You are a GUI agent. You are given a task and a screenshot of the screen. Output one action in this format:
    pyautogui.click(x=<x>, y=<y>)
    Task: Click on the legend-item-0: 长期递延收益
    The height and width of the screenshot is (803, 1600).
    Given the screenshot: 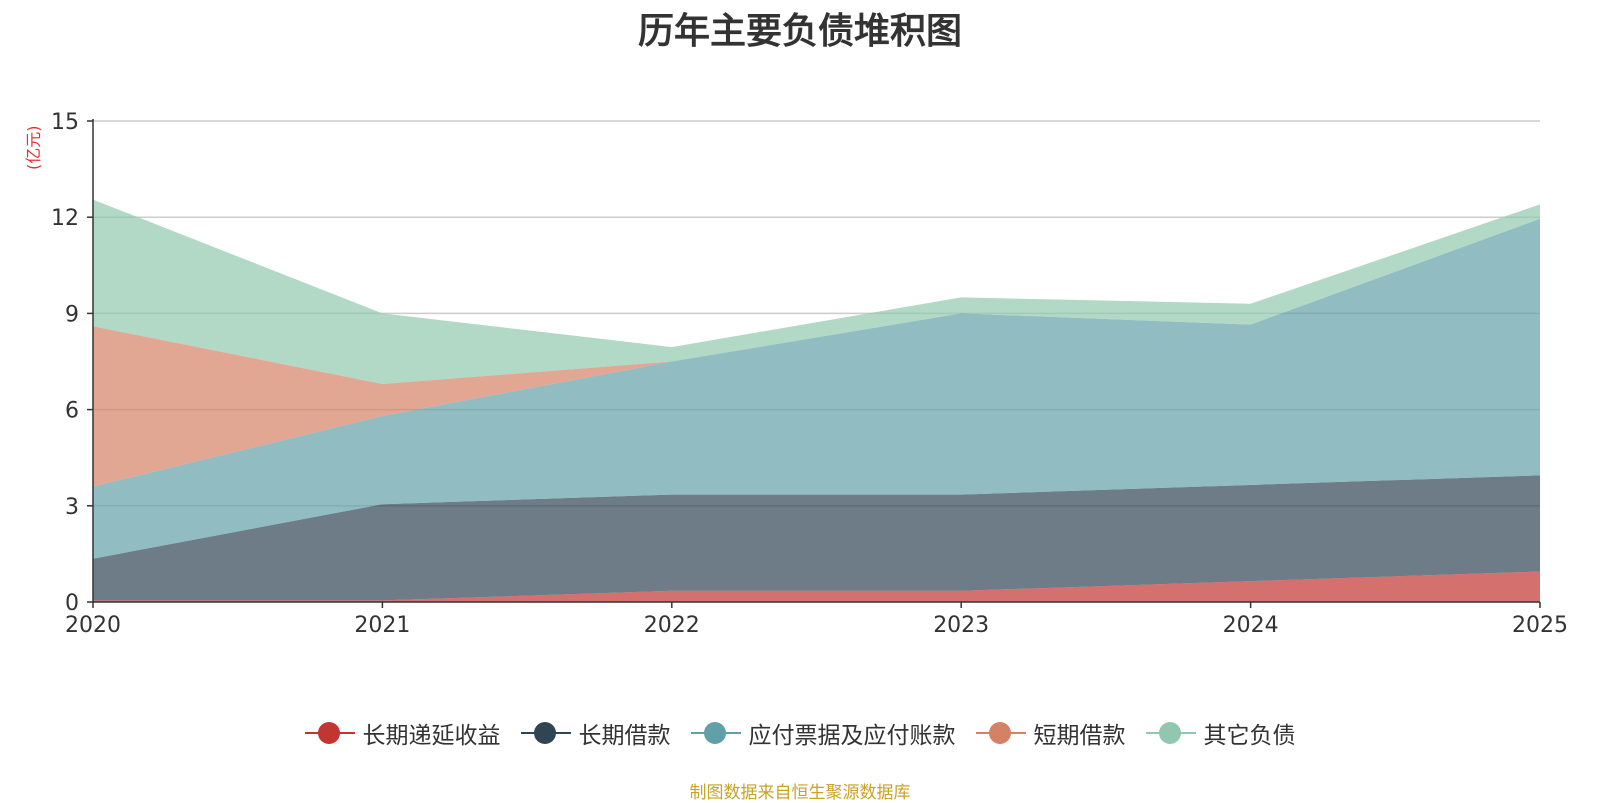 What is the action you would take?
    pyautogui.click(x=402, y=733)
    